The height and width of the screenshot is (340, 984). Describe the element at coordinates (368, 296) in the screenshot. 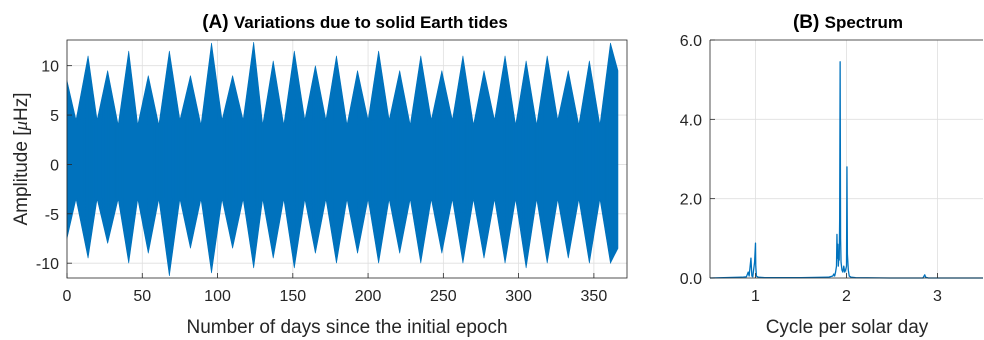

I see `panel-a-xtick-label: 200` at that location.